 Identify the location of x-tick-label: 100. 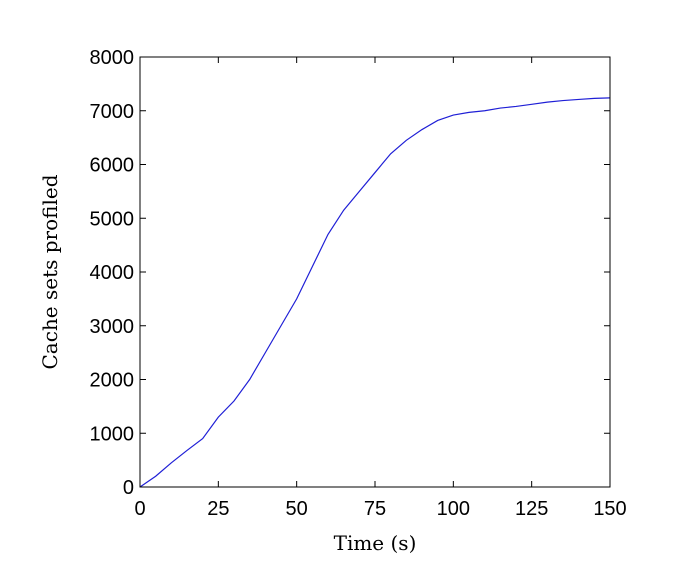
(453, 509).